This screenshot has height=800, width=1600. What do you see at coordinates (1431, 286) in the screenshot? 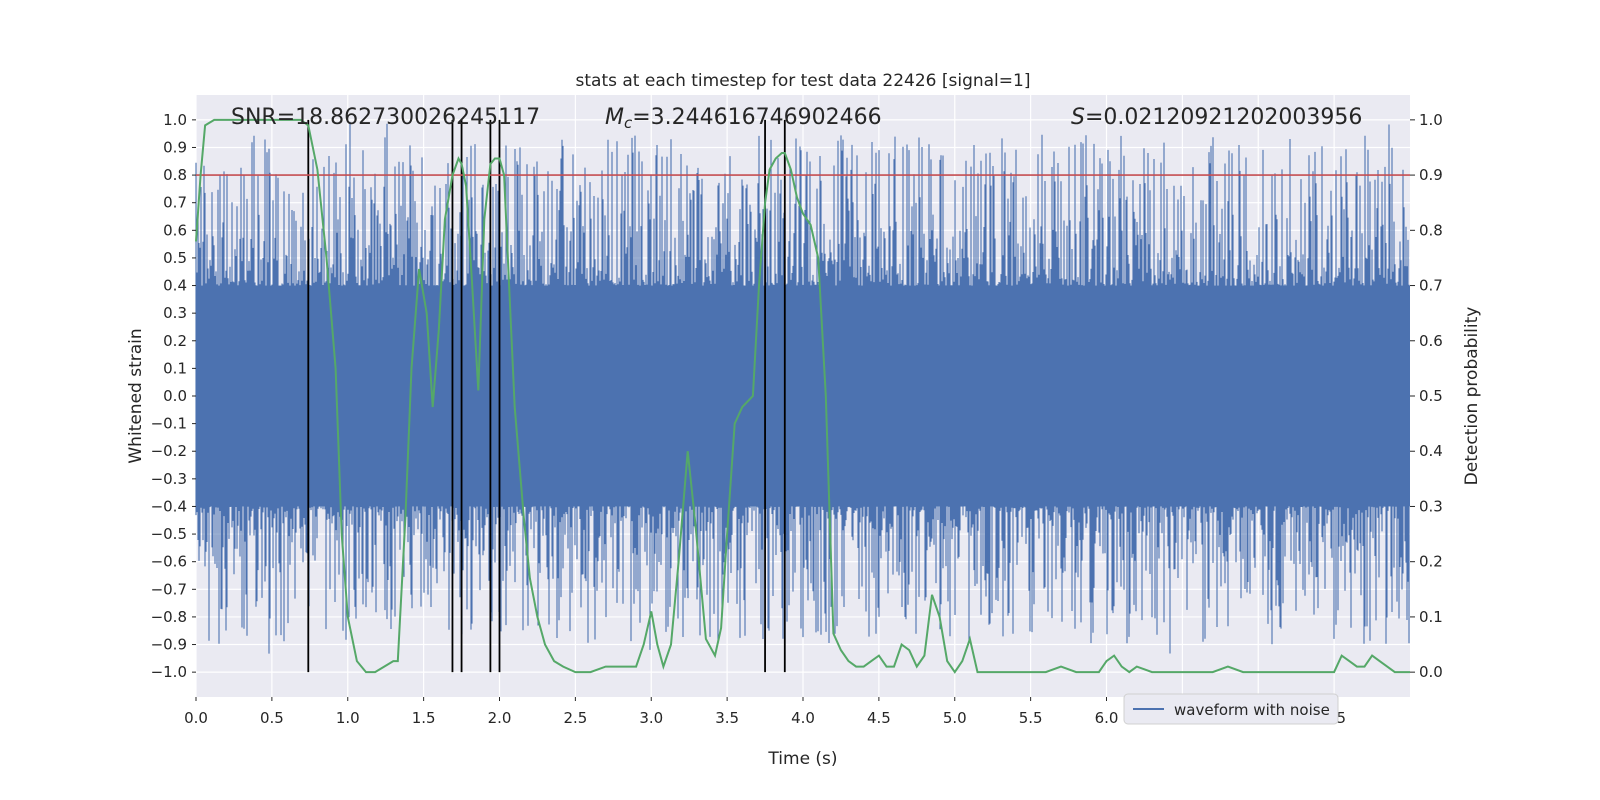
I see `y-right-tick-label: 0.7` at bounding box center [1431, 286].